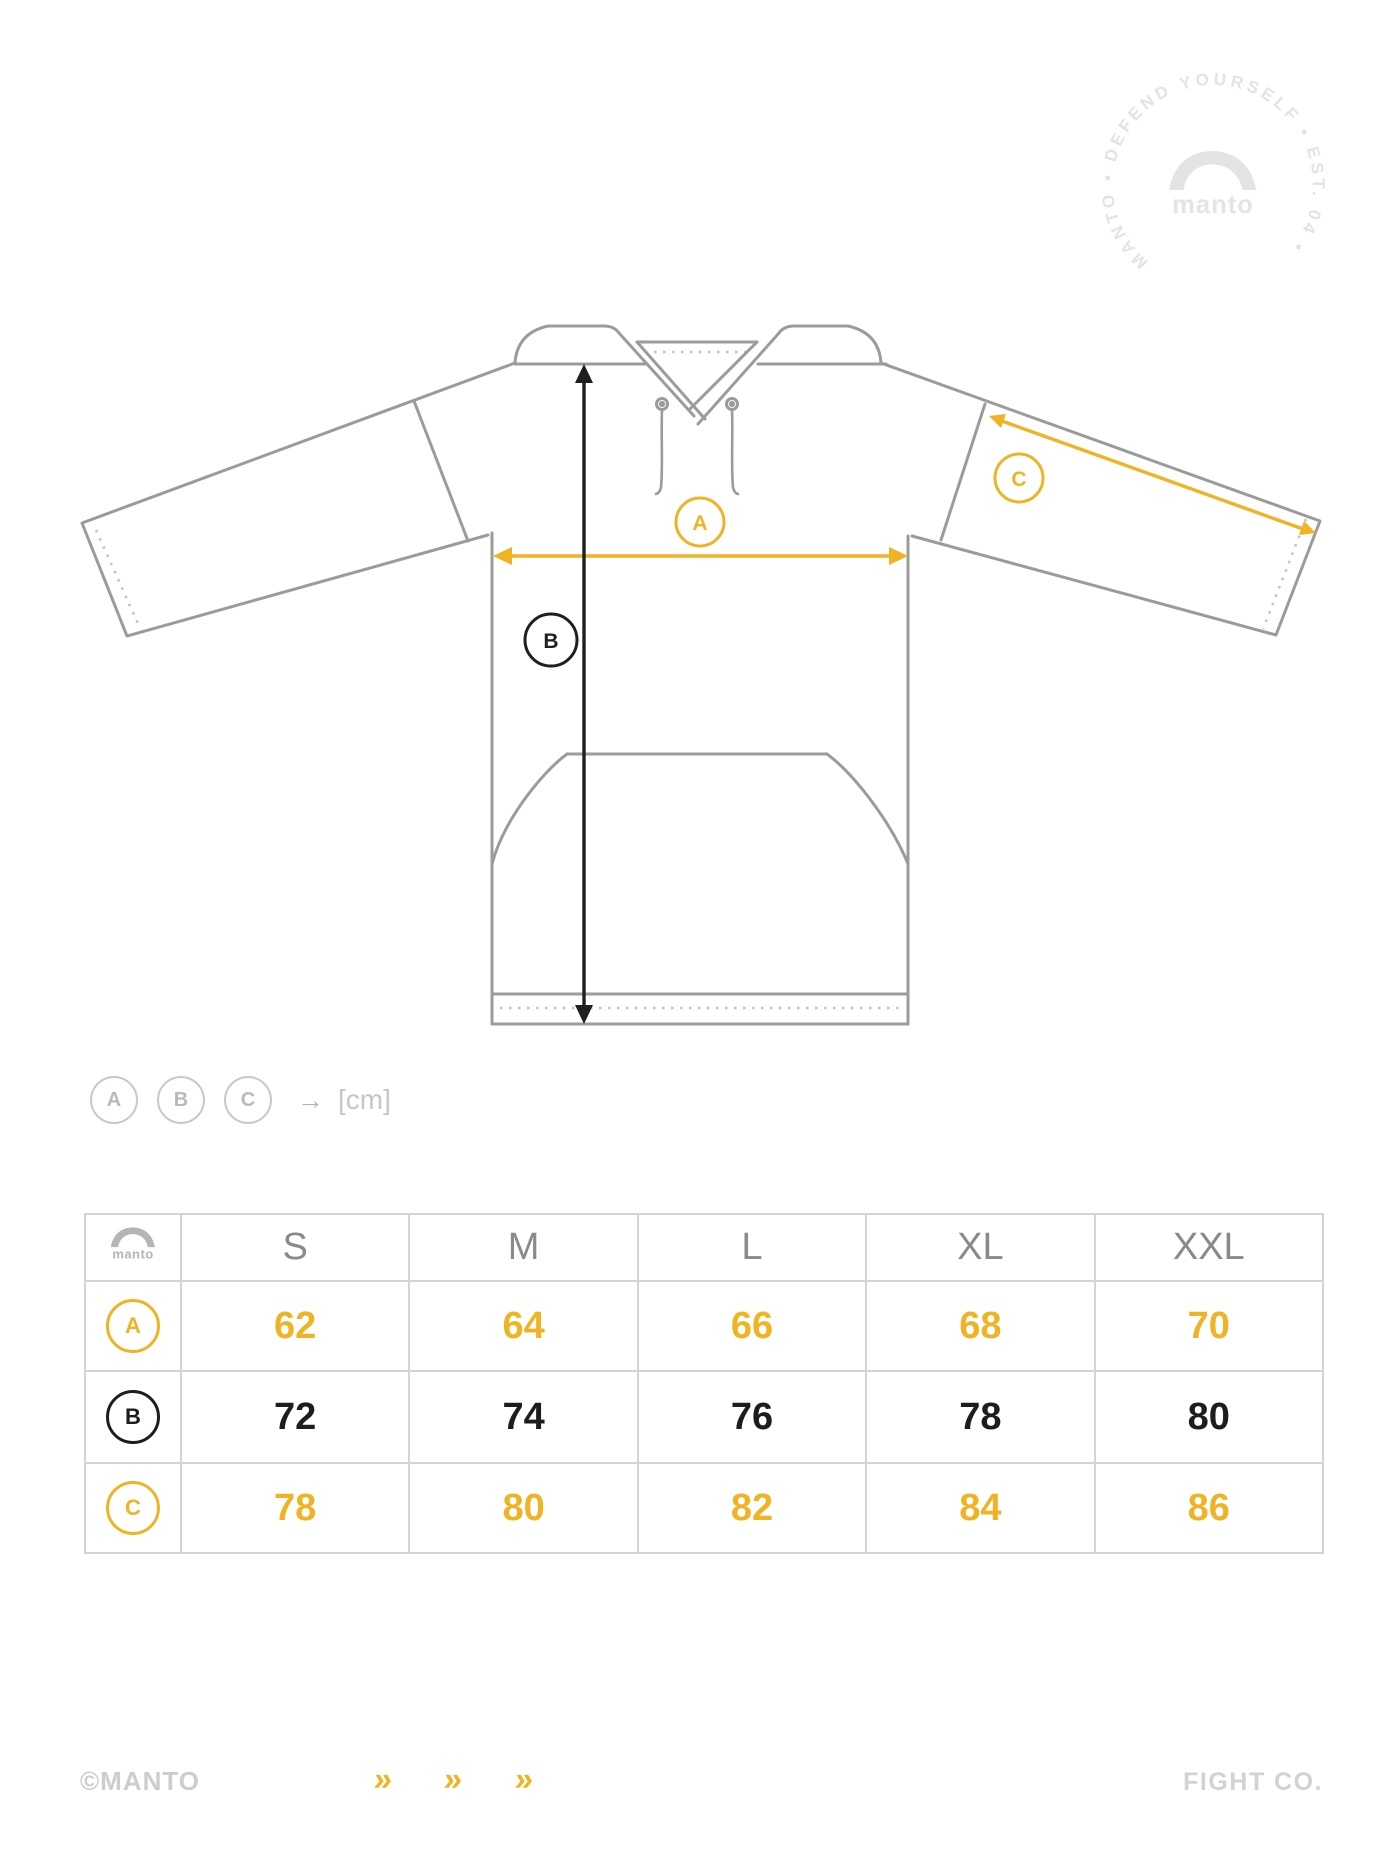 The height and width of the screenshot is (1867, 1400). What do you see at coordinates (963, 472) in the screenshot?
I see `right-armhole-seam` at bounding box center [963, 472].